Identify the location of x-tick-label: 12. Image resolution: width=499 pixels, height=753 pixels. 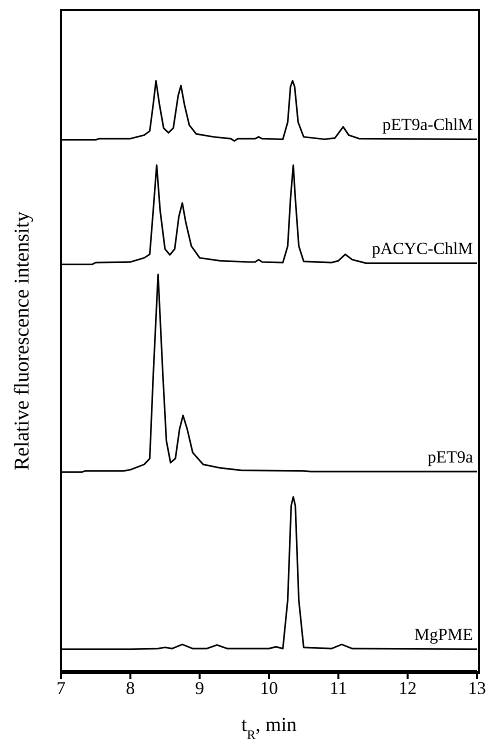
(407, 688).